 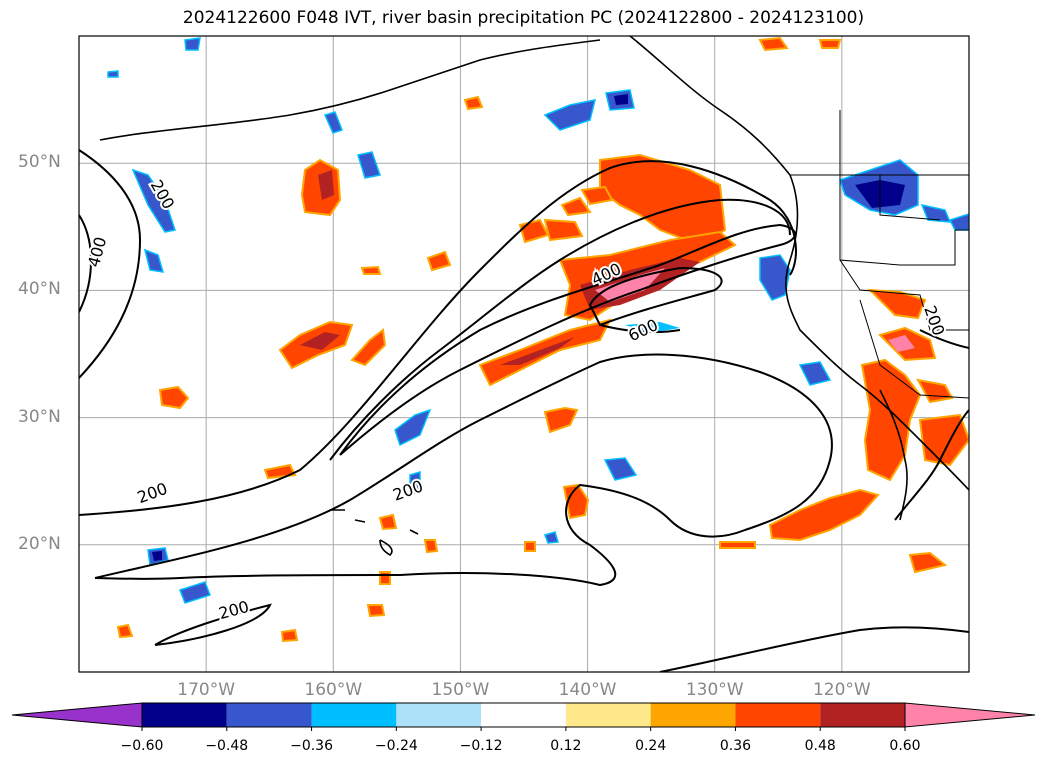 What do you see at coordinates (566, 746) in the screenshot?
I see `colorbar-tick-label: 0.12` at bounding box center [566, 746].